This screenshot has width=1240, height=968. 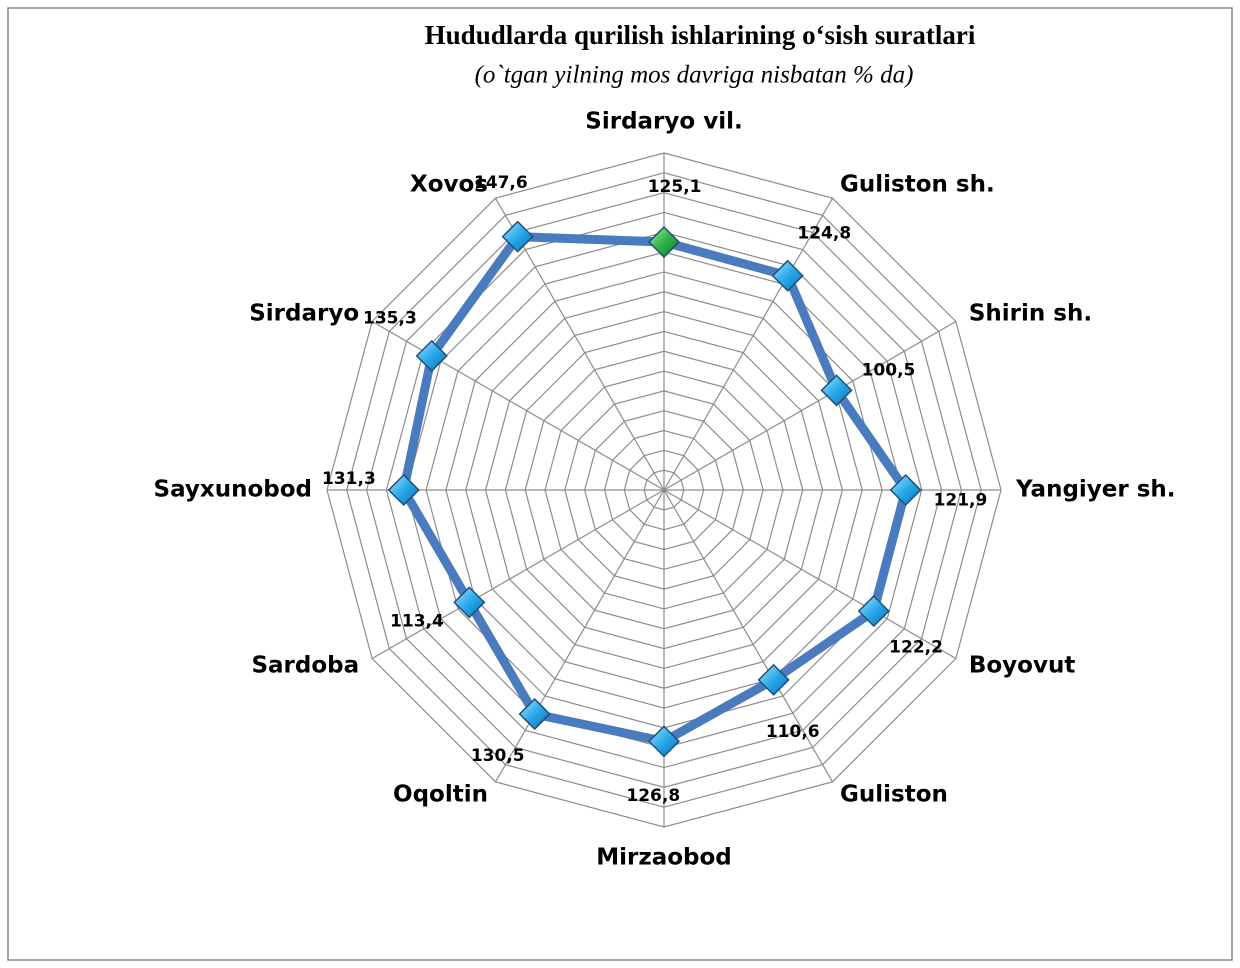 What do you see at coordinates (417, 621) in the screenshot?
I see `data-label: 113,4` at bounding box center [417, 621].